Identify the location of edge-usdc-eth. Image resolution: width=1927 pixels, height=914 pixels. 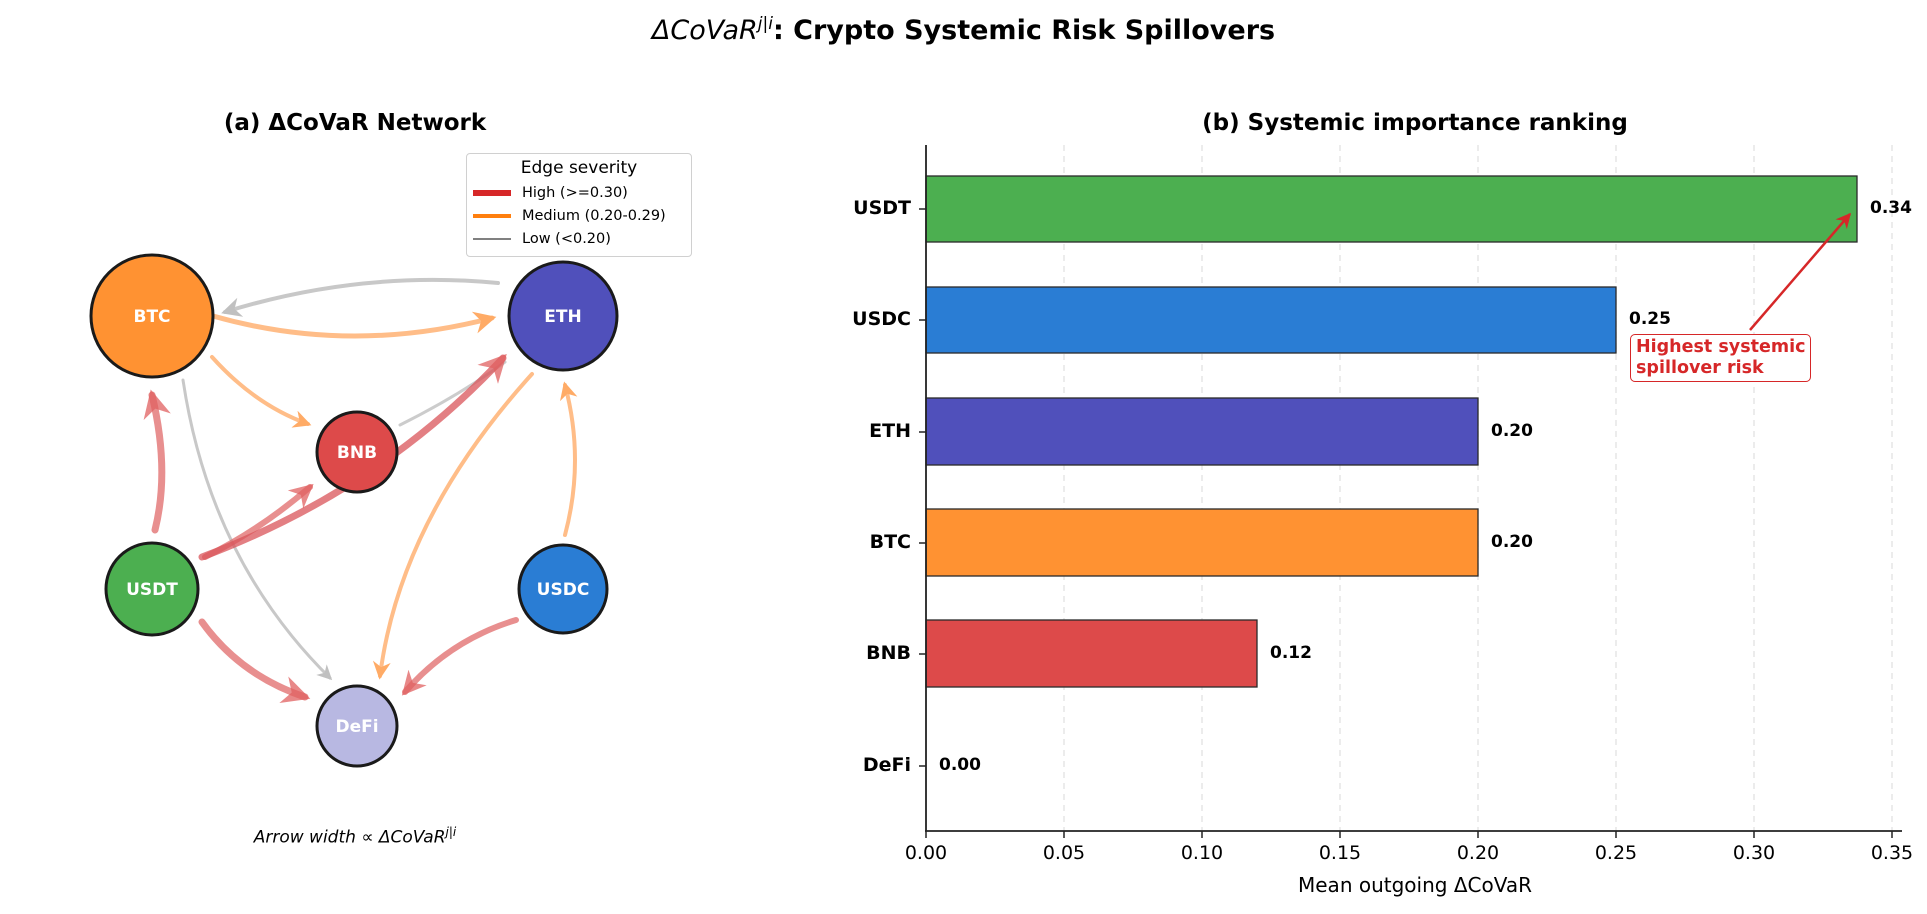
(569, 459).